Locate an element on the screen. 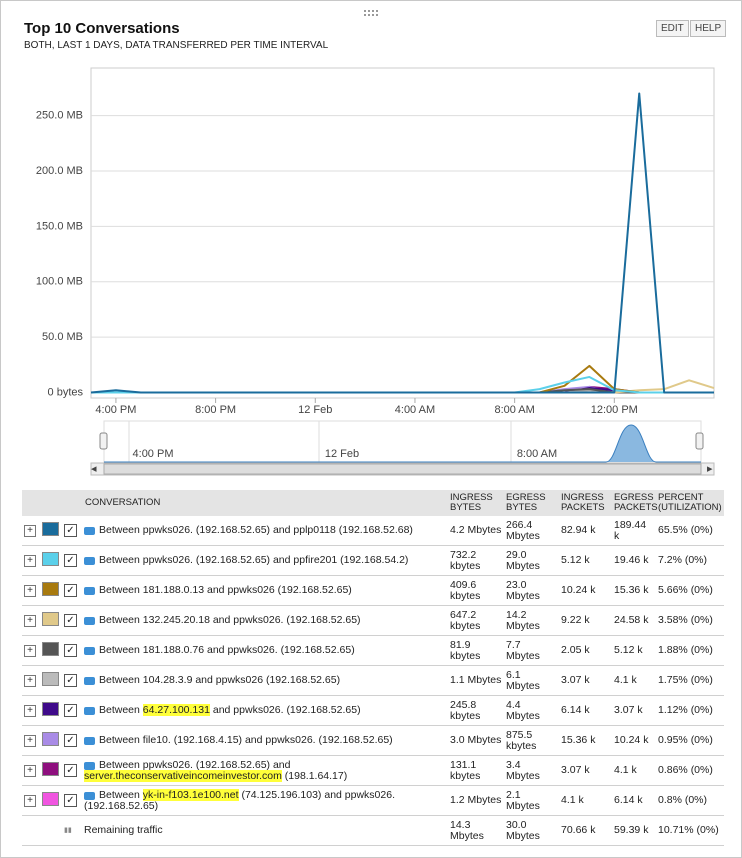  scroll-right: ▸ is located at coordinates (710, 469).